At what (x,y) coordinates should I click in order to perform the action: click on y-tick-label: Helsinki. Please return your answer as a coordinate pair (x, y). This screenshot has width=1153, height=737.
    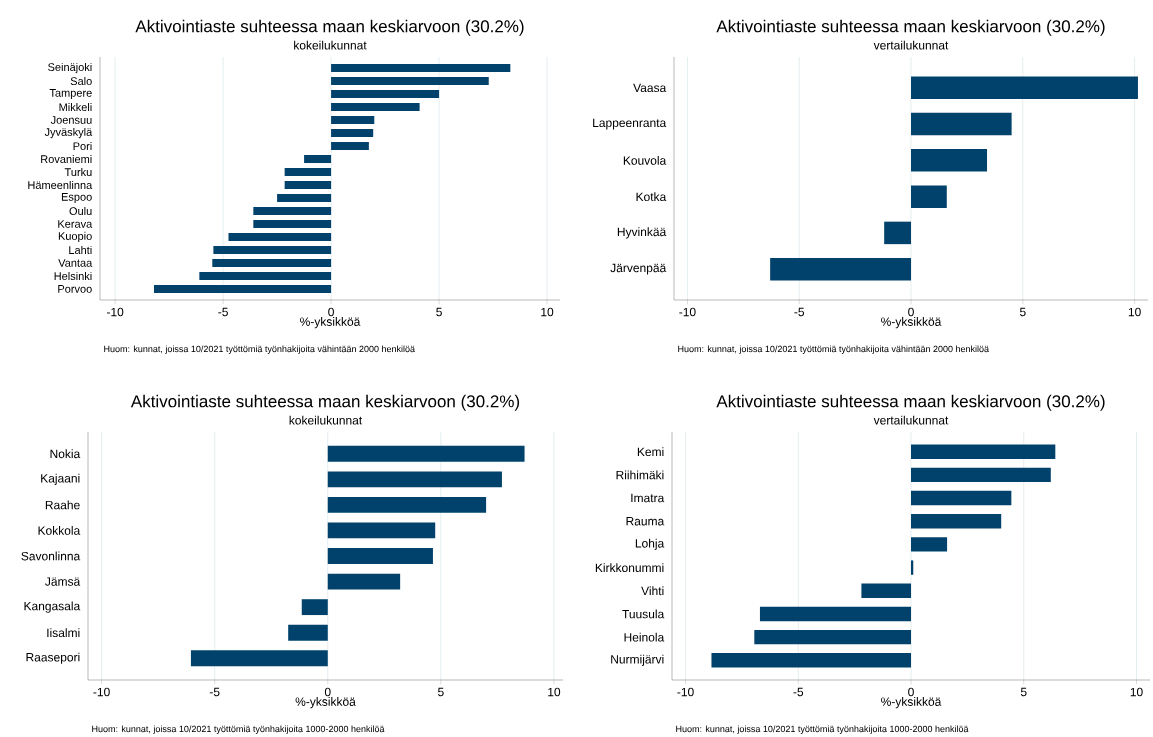
    Looking at the image, I should click on (73, 275).